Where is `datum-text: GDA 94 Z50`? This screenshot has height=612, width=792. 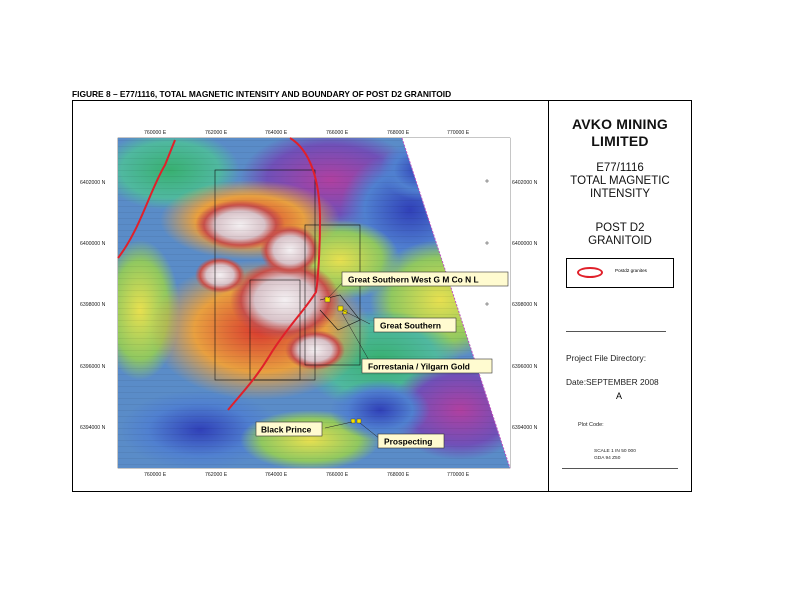
datum-text: GDA 94 Z50 is located at coordinates (607, 458).